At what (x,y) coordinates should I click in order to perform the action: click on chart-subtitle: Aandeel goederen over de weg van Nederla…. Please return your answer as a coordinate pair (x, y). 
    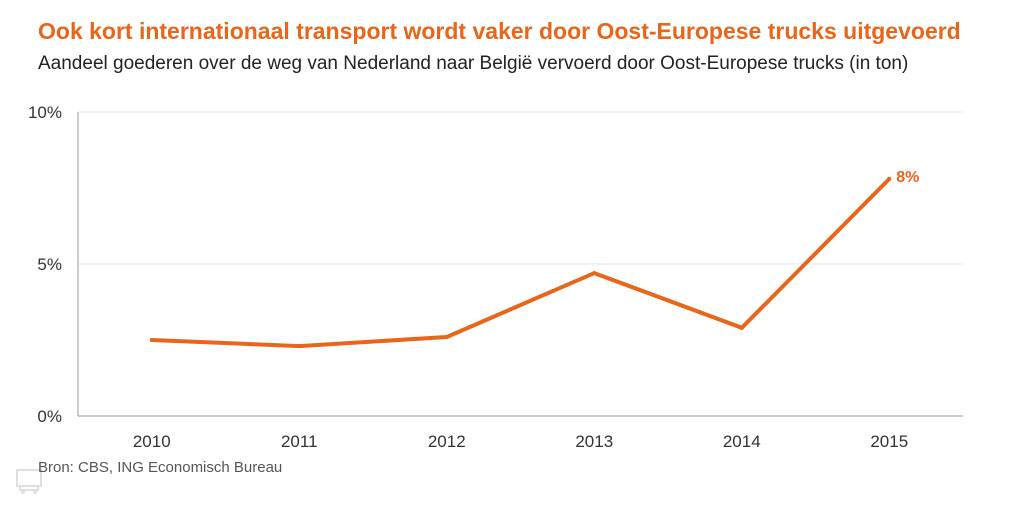
    Looking at the image, I should click on (473, 63).